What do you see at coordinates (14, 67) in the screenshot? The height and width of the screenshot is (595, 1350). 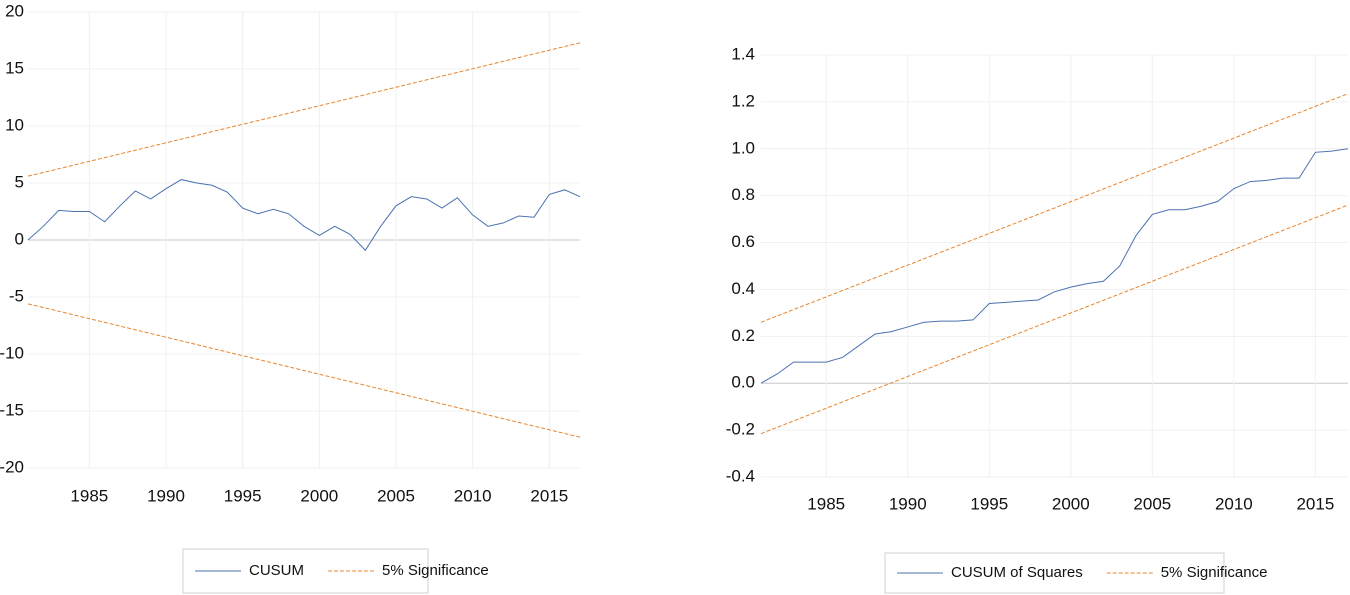 I see `y-tick-label: 15` at bounding box center [14, 67].